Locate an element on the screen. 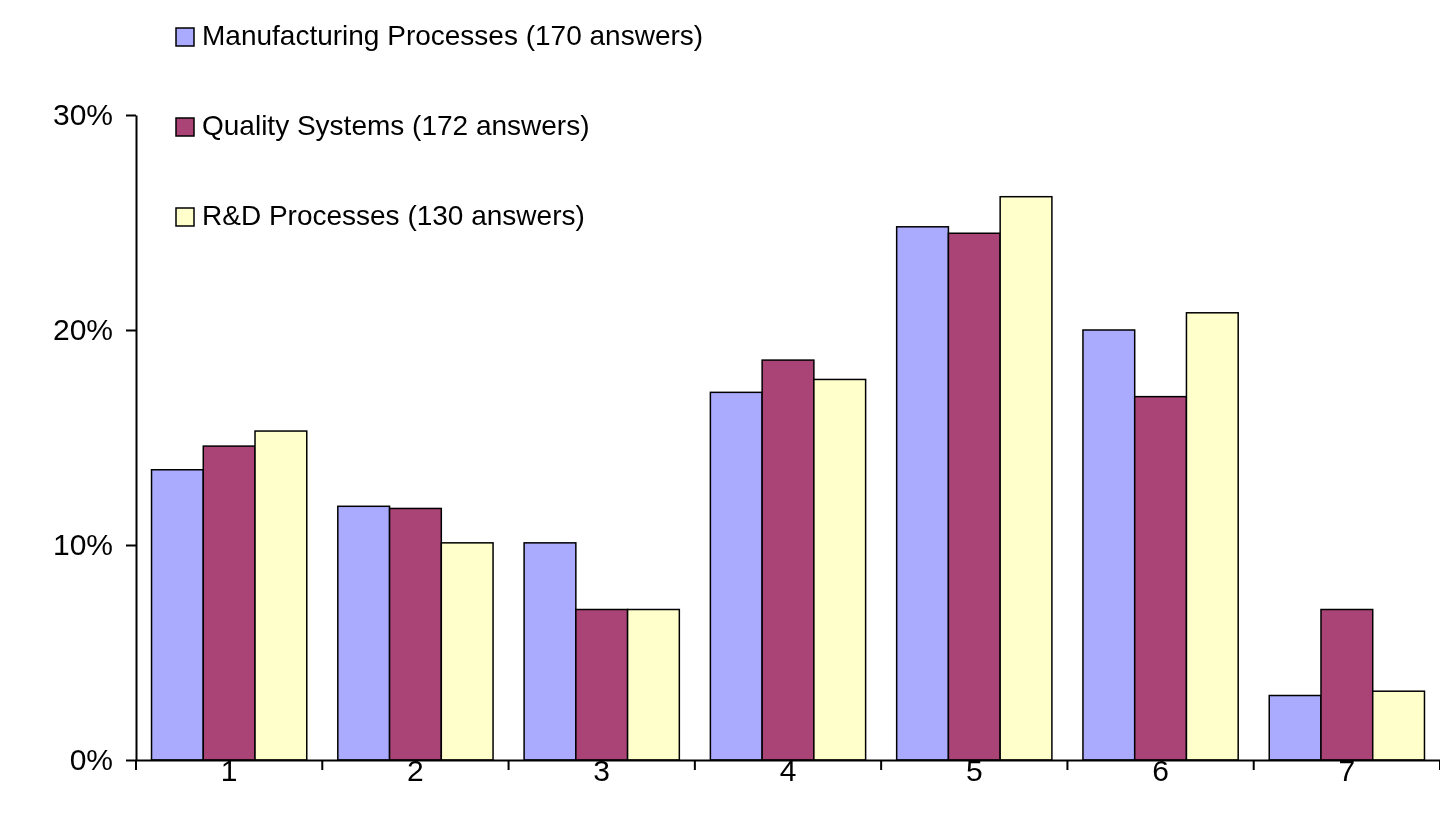 This screenshot has height=839, width=1448. legend-label: Manufacturing Processes (170 answers) is located at coordinates (453, 35).